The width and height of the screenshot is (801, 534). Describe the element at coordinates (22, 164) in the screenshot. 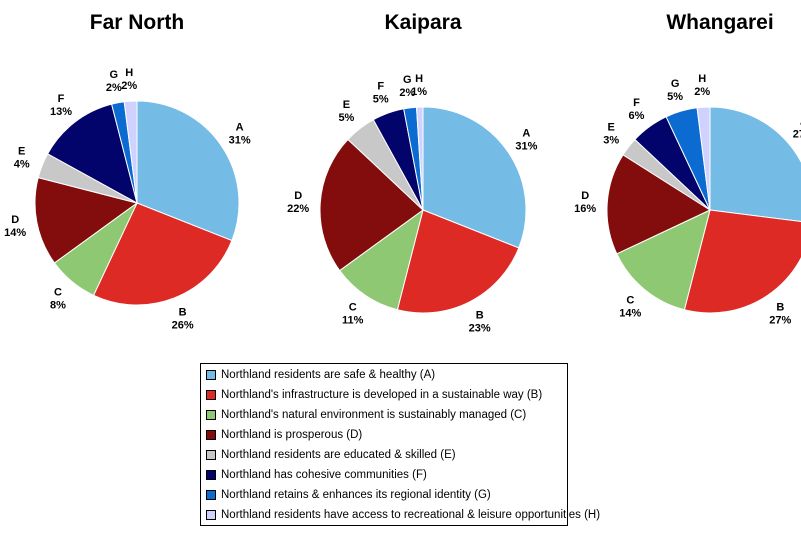

I see `slice-percent: 4%` at that location.